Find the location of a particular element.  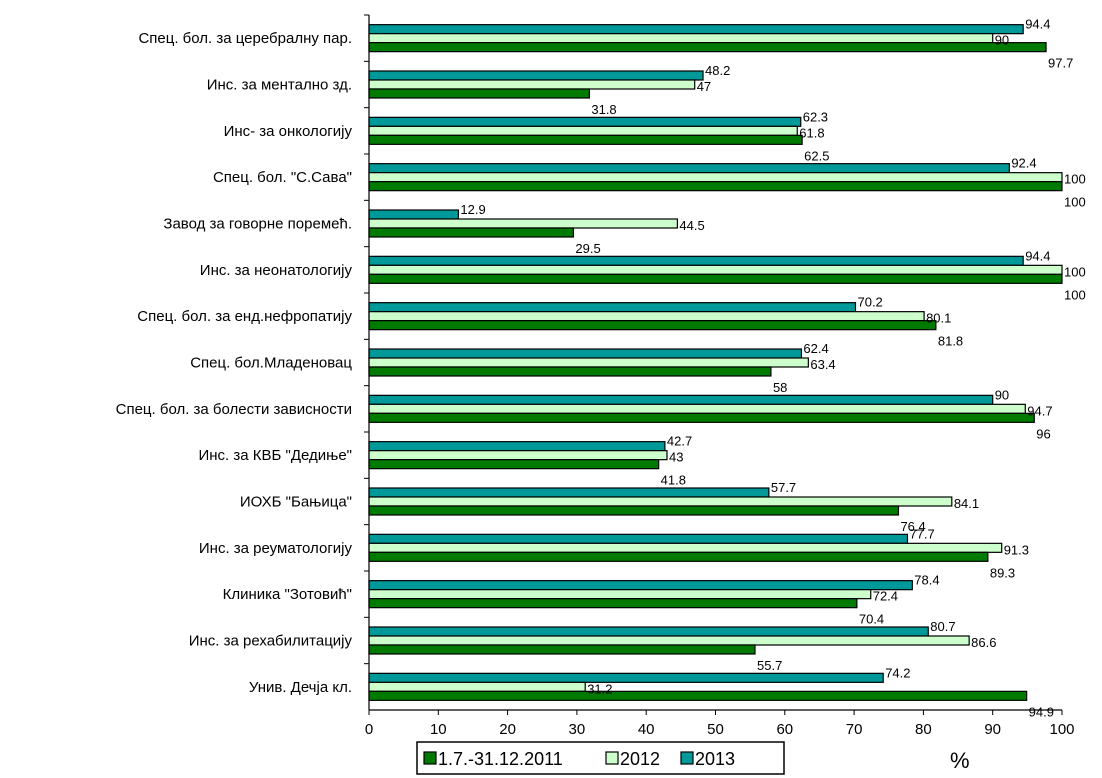

data-label-2012-10: 84.1 is located at coordinates (966, 503).